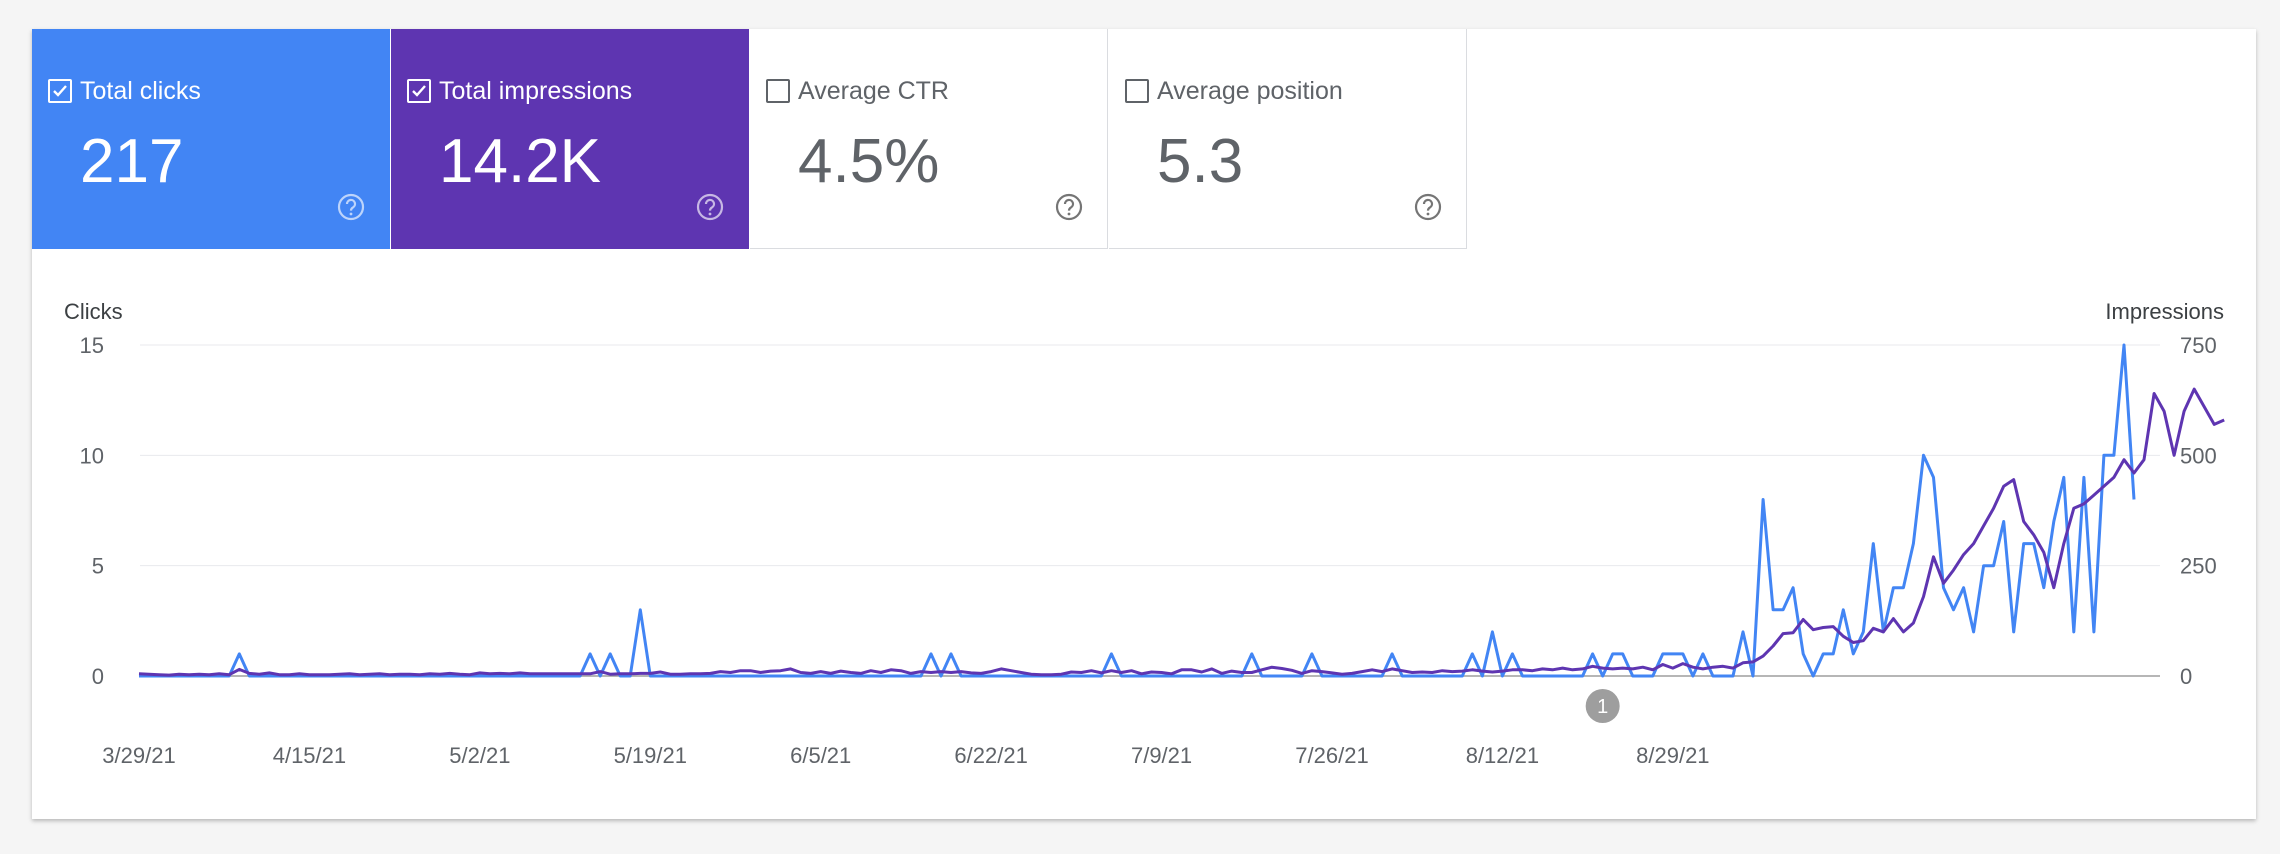 The image size is (2280, 854). I want to click on left-tick-label: 0, so click(98, 676).